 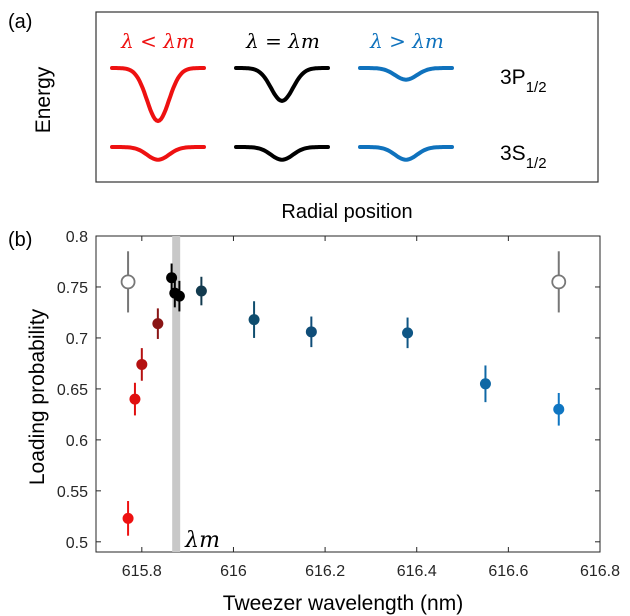 I want to click on y-tick-label: 0.55, so click(x=72, y=492).